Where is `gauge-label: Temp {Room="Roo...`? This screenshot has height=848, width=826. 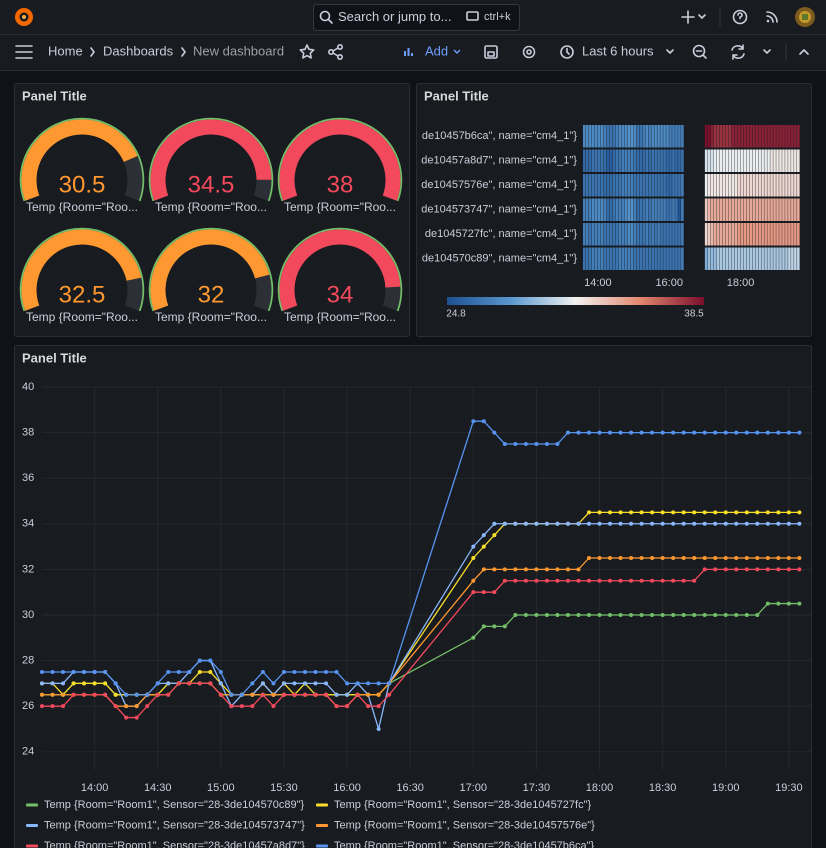 gauge-label: Temp {Room="Roo... is located at coordinates (340, 207).